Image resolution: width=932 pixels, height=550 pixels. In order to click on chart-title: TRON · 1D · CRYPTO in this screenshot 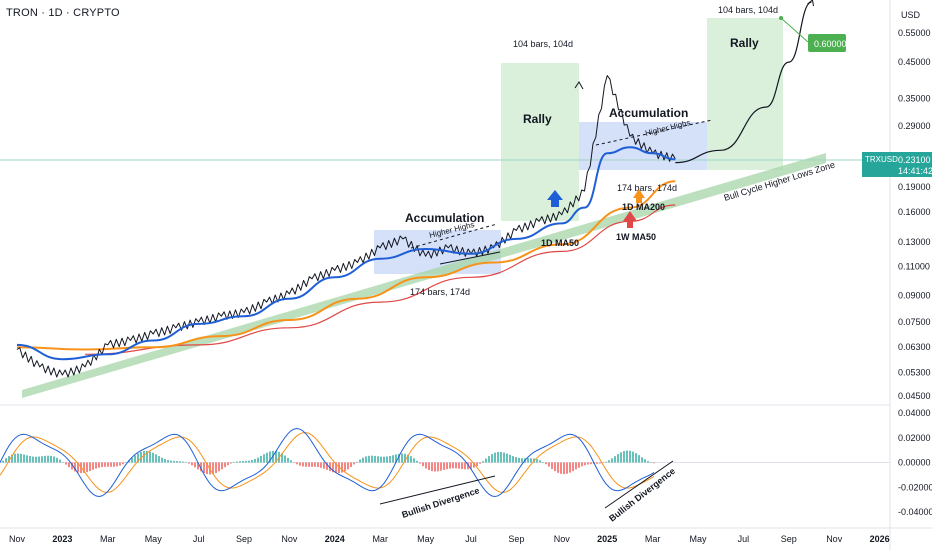, I will do `click(63, 13)`.